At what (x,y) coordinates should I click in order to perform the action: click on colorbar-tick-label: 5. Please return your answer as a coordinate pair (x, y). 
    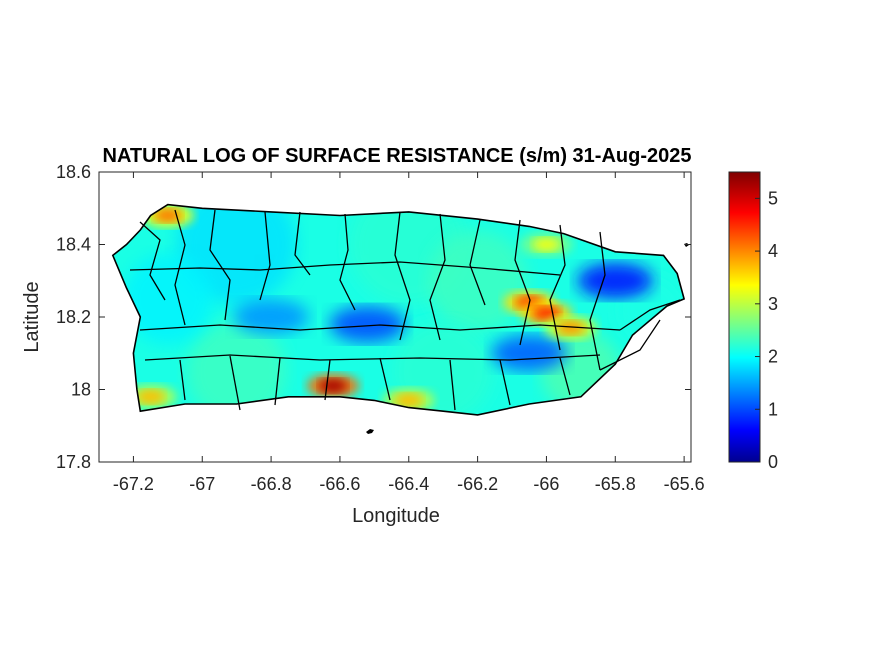
    Looking at the image, I should click on (773, 198).